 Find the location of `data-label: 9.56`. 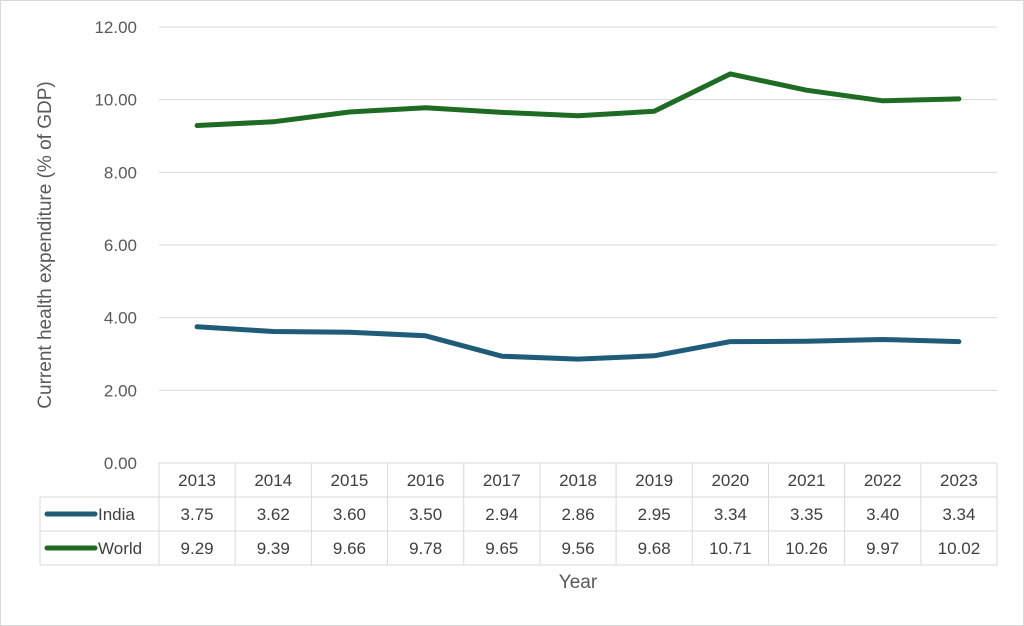

data-label: 9.56 is located at coordinates (577, 548).